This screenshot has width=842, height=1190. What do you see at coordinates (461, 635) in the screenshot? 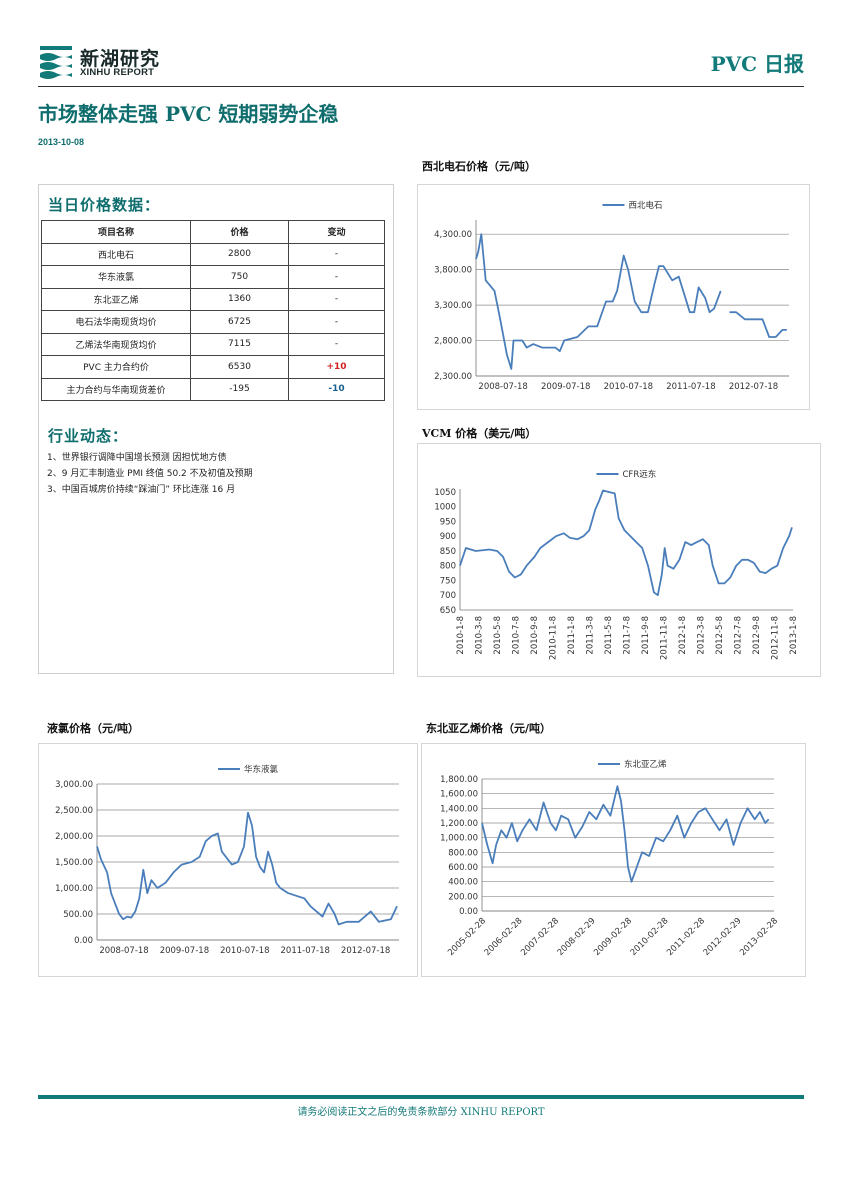
I see `x-tick-label: 2010-1-8` at bounding box center [461, 635].